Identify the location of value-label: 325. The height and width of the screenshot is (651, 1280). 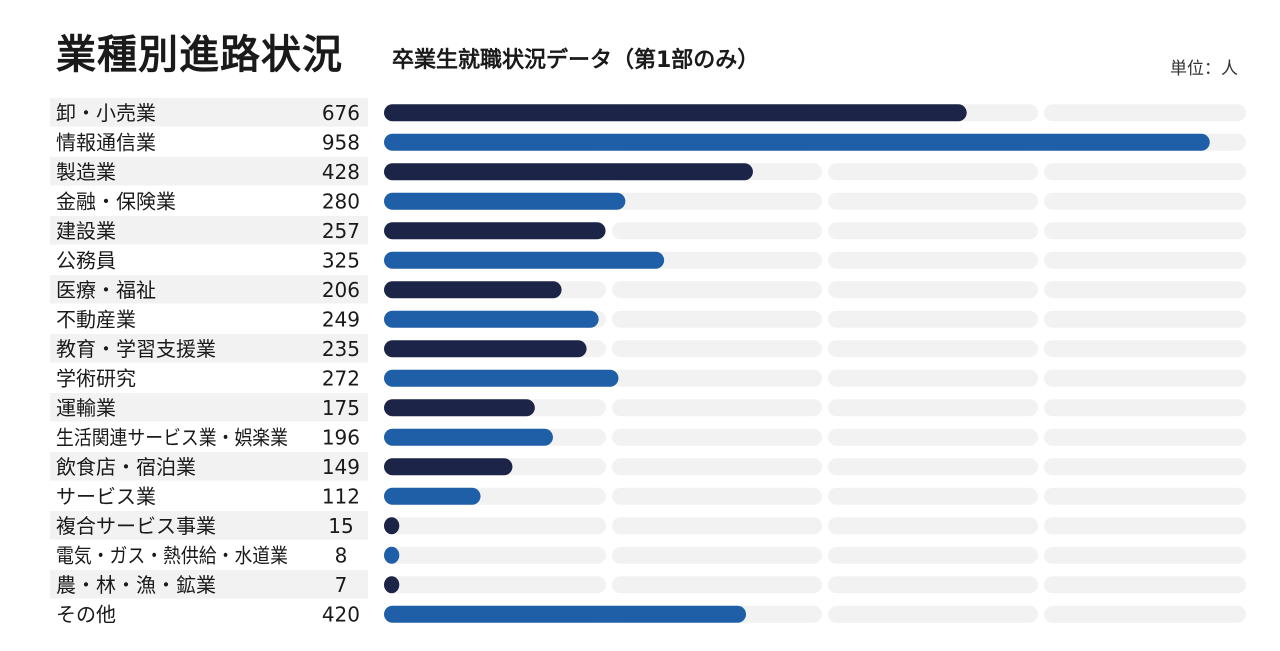
(341, 260).